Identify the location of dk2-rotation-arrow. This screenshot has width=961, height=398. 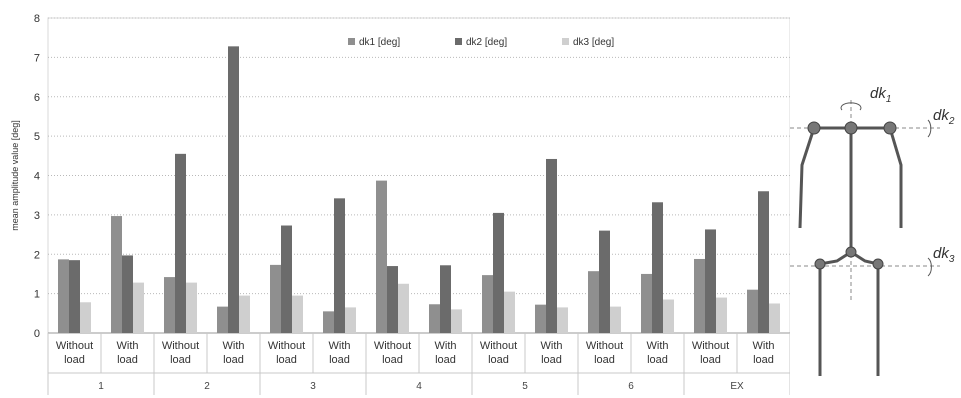
(929, 128).